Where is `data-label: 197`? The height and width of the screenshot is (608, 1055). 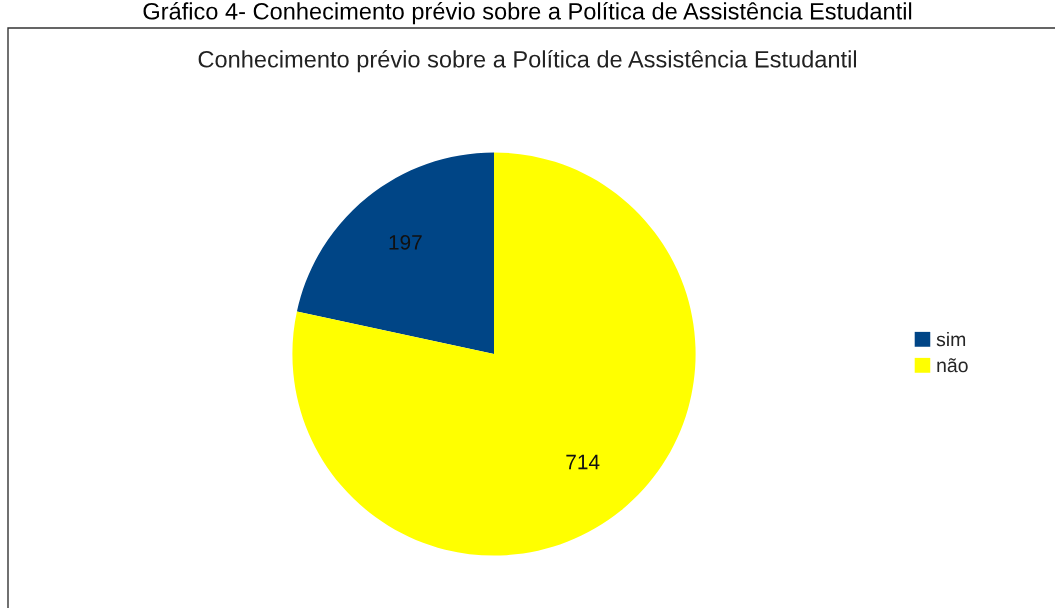
data-label: 197 is located at coordinates (405, 242).